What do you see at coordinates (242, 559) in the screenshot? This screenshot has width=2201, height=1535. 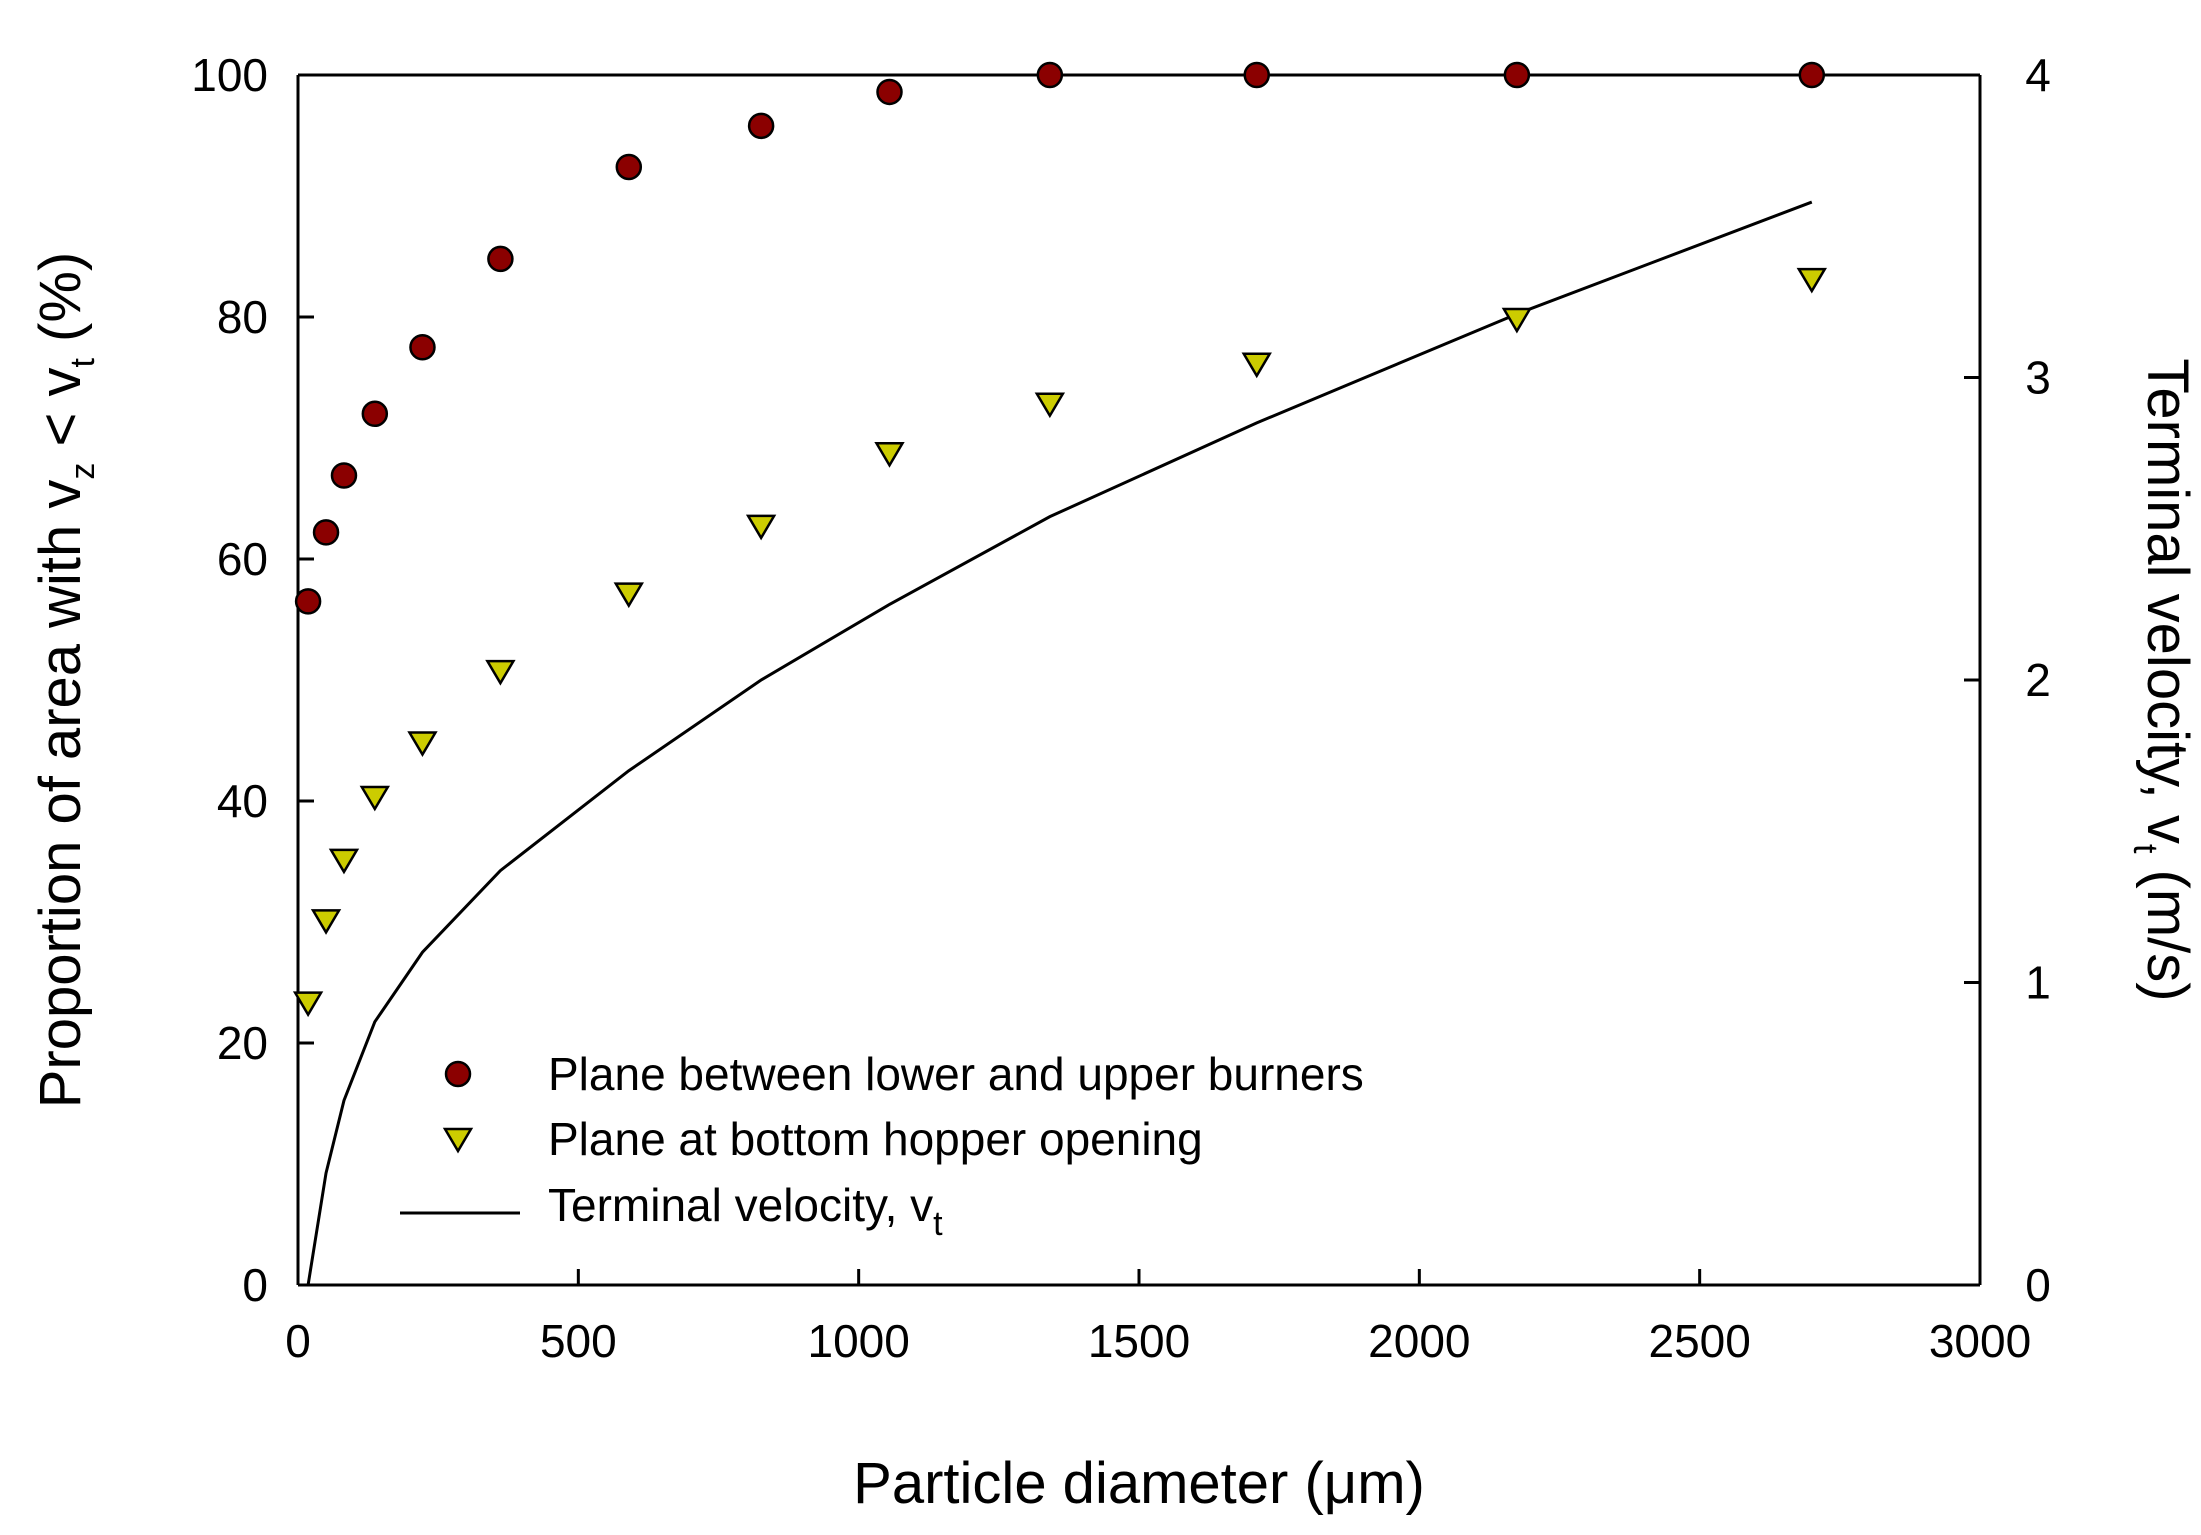 I see `y-tick-label: 60` at bounding box center [242, 559].